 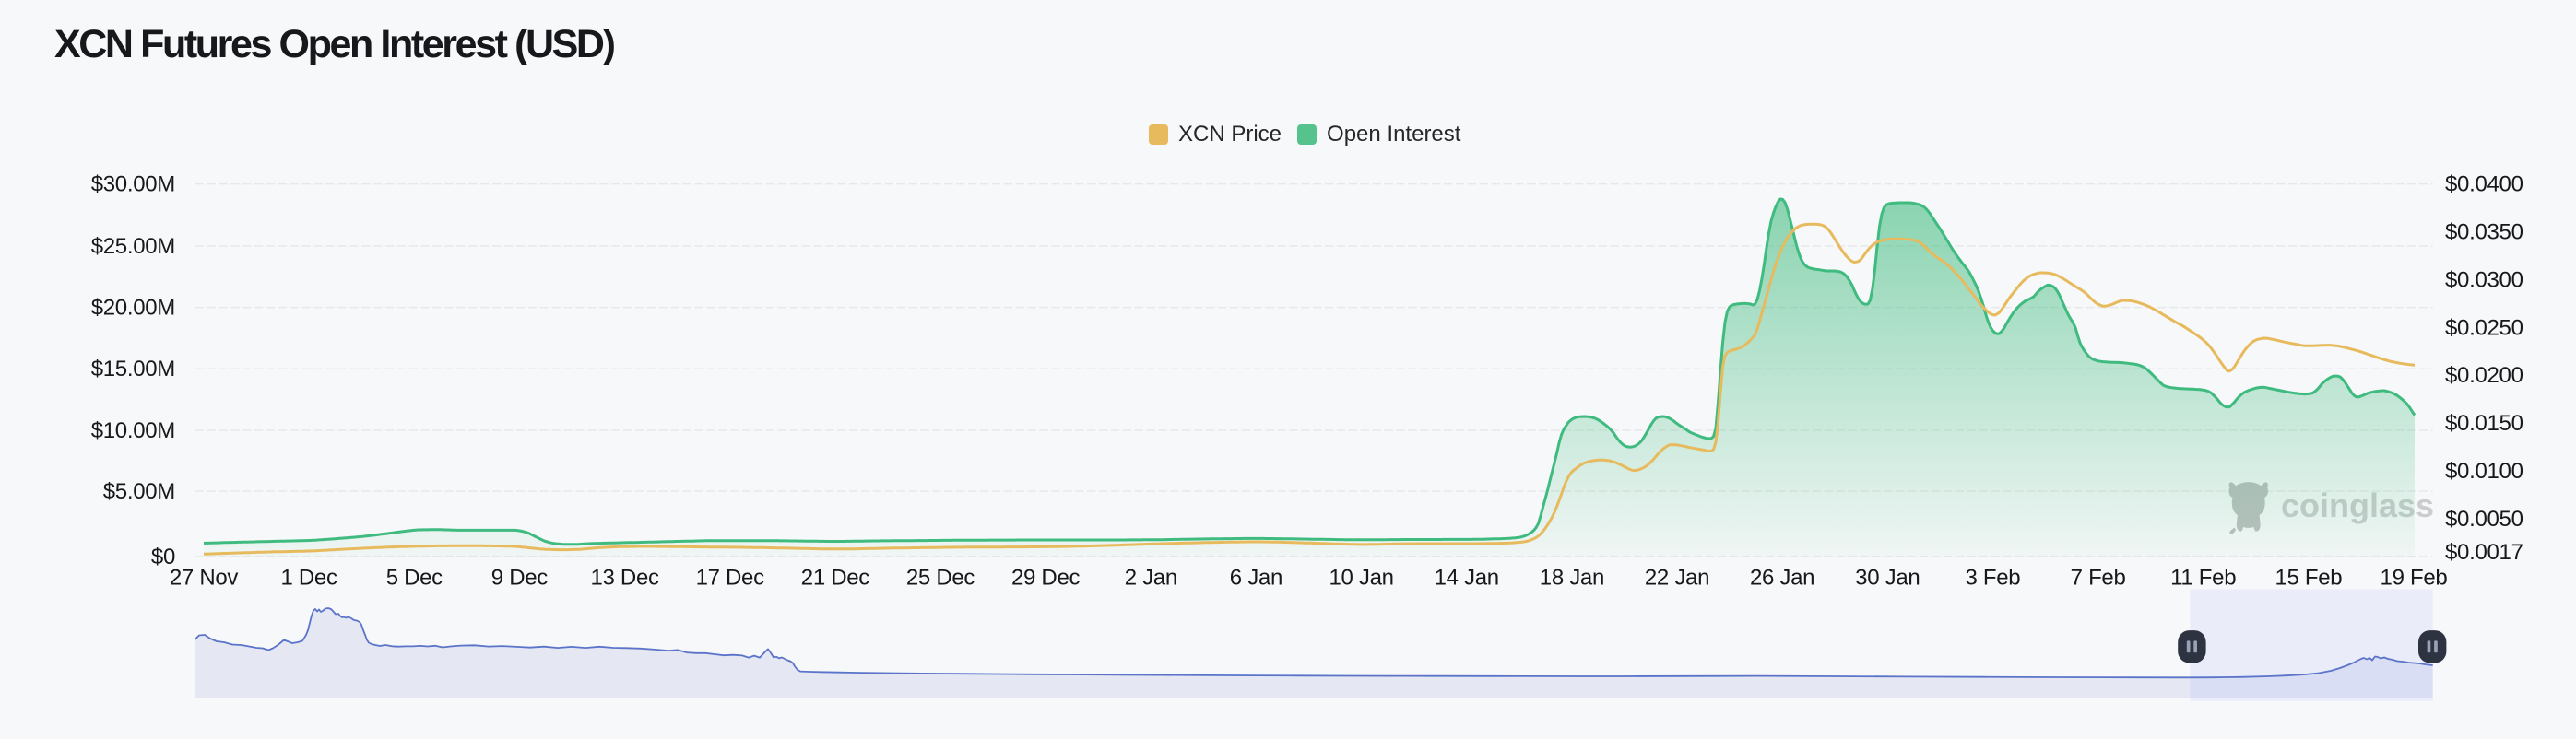 I want to click on svg-text: 1 Dec, so click(x=308, y=578).